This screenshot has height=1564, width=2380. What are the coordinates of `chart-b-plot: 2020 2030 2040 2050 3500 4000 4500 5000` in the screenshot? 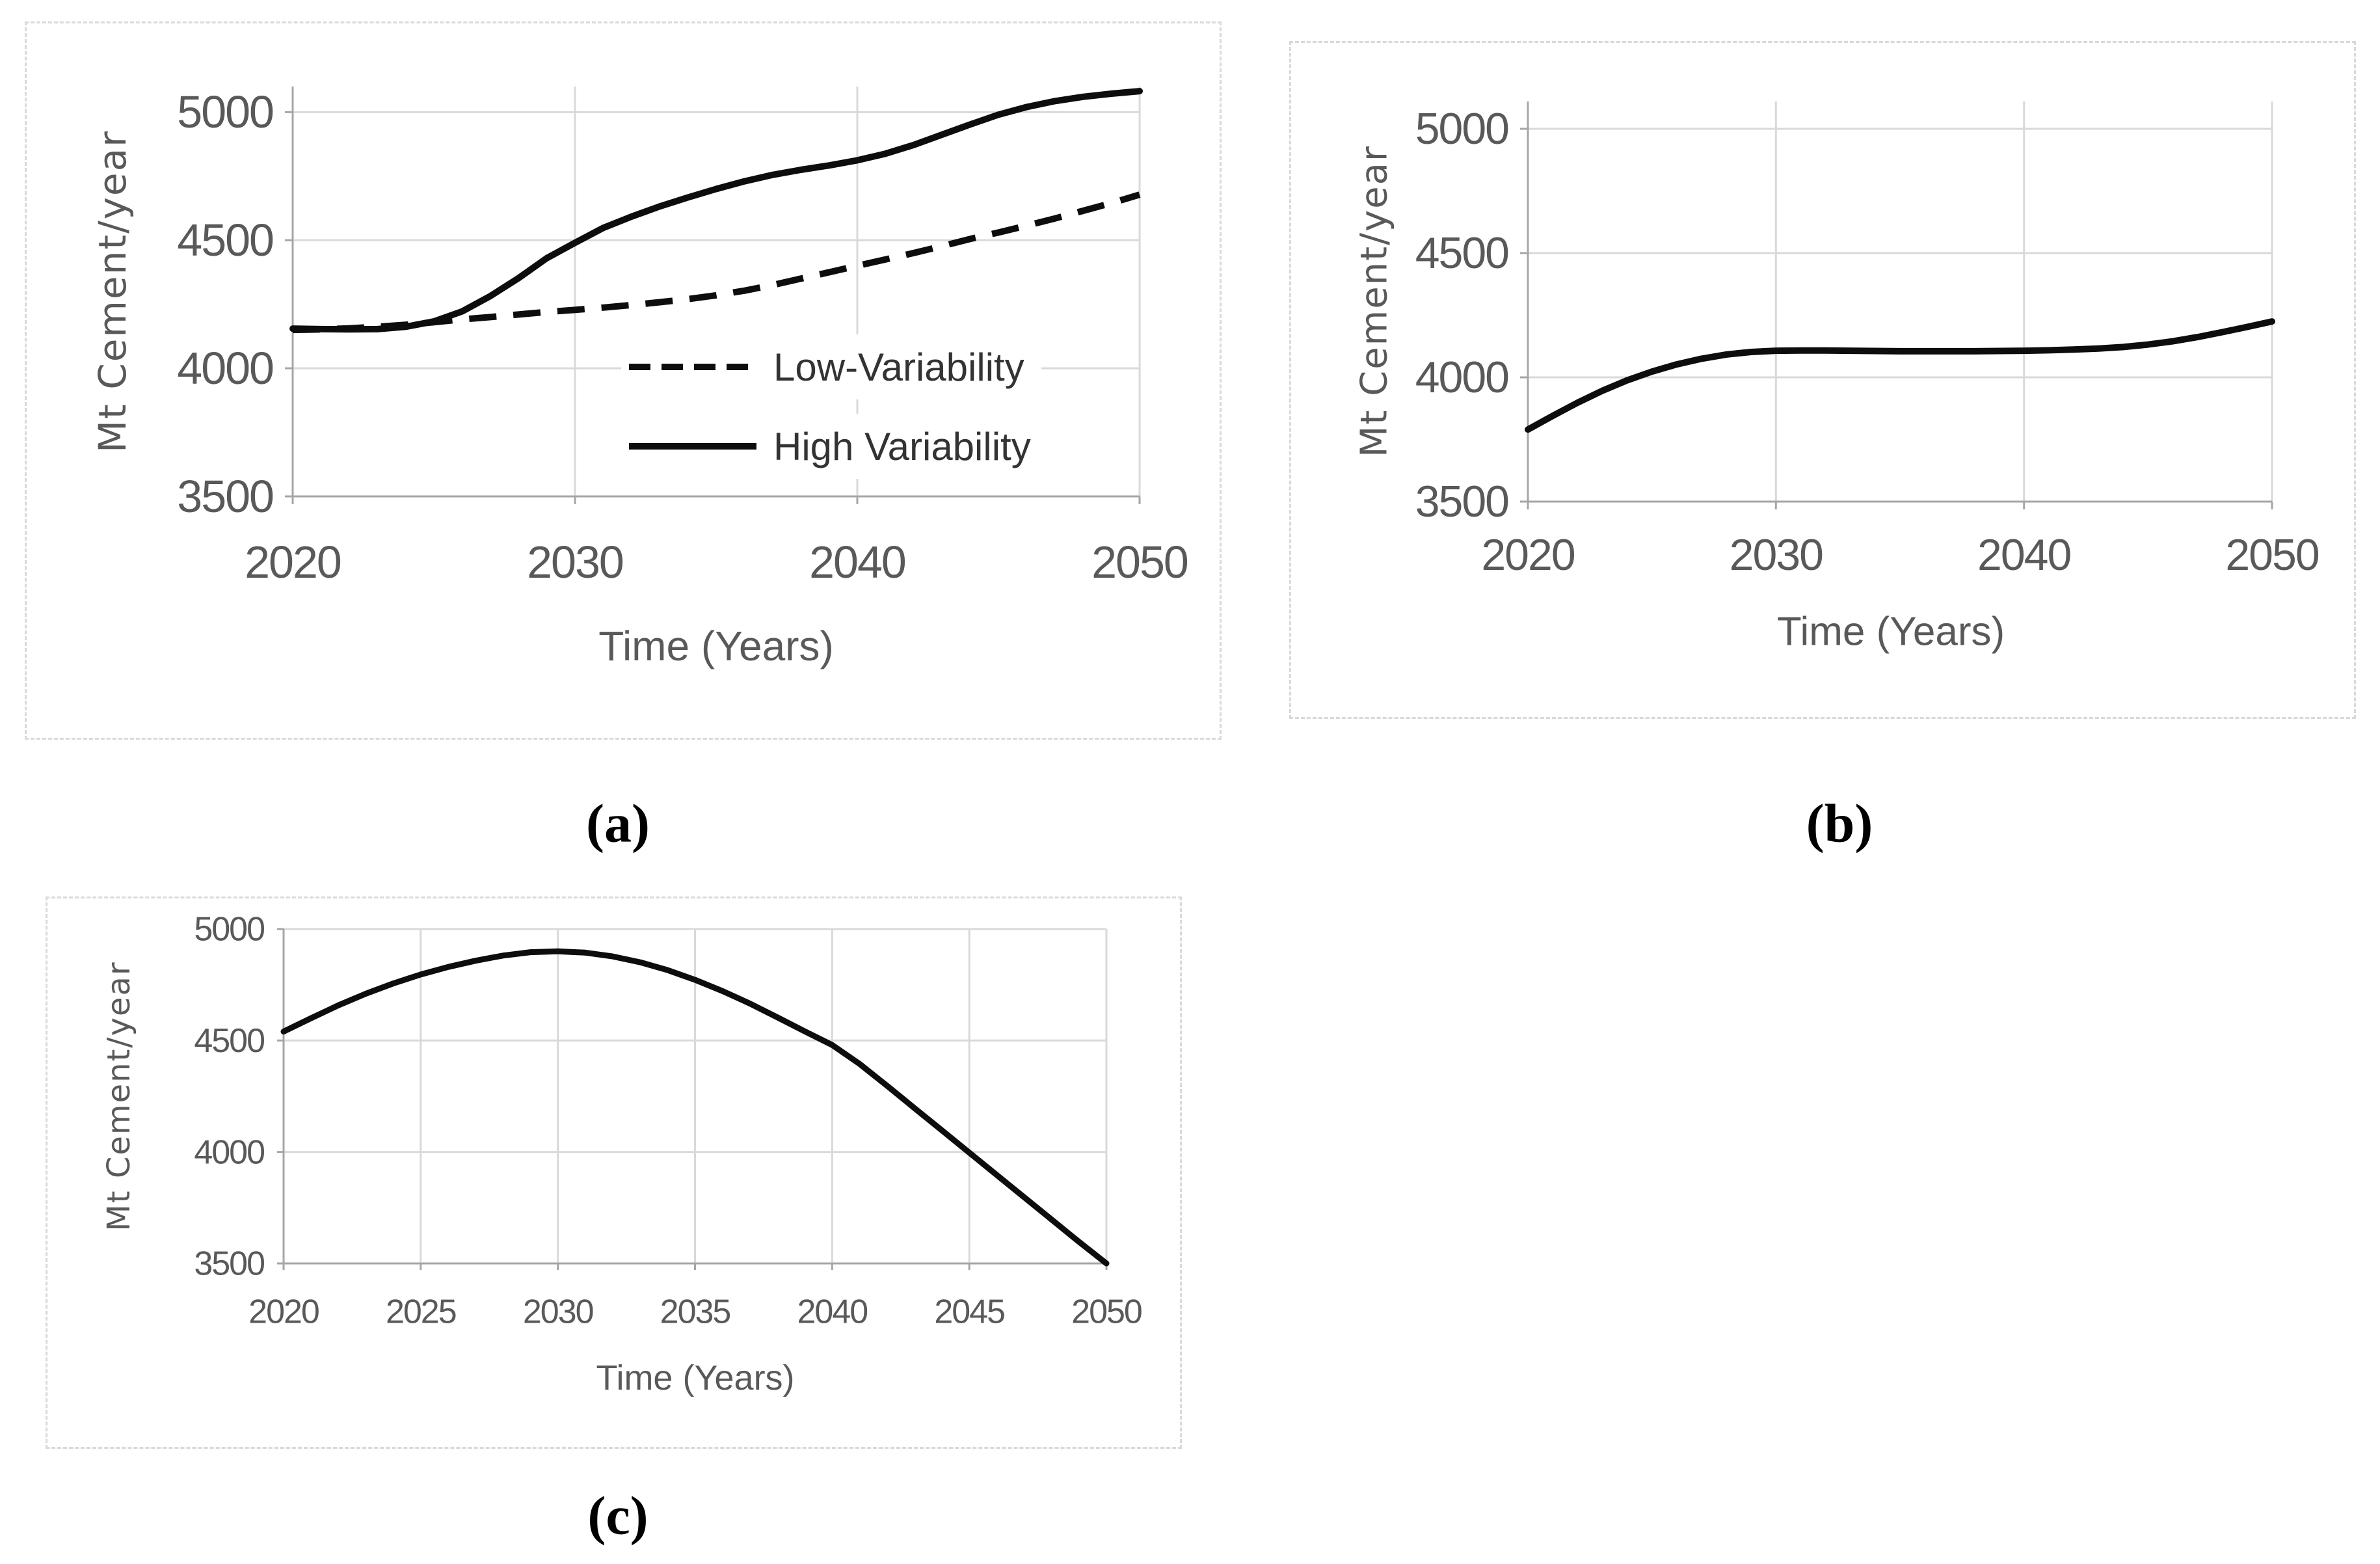 It's located at (1868, 340).